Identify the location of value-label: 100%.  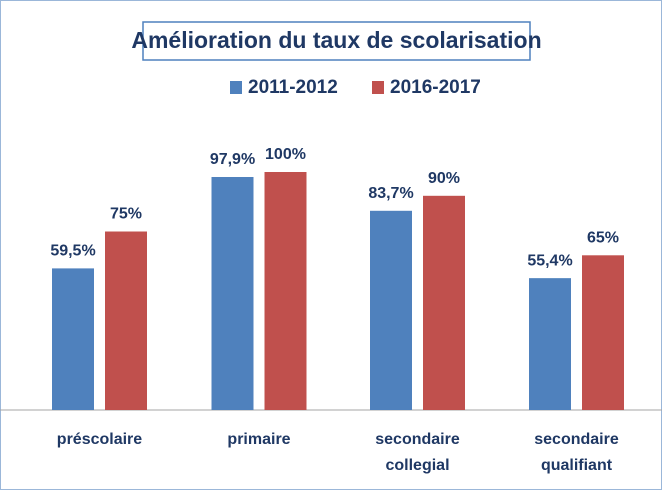
(285, 154).